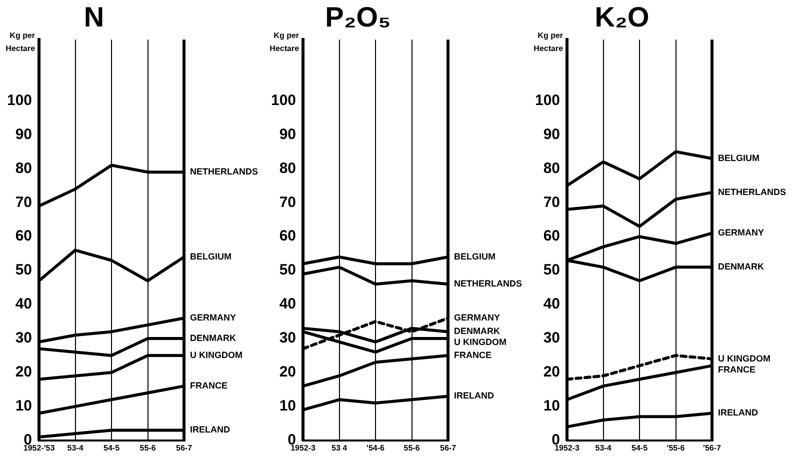  Describe the element at coordinates (358, 17) in the screenshot. I see `chart-title: P₂O₅` at that location.